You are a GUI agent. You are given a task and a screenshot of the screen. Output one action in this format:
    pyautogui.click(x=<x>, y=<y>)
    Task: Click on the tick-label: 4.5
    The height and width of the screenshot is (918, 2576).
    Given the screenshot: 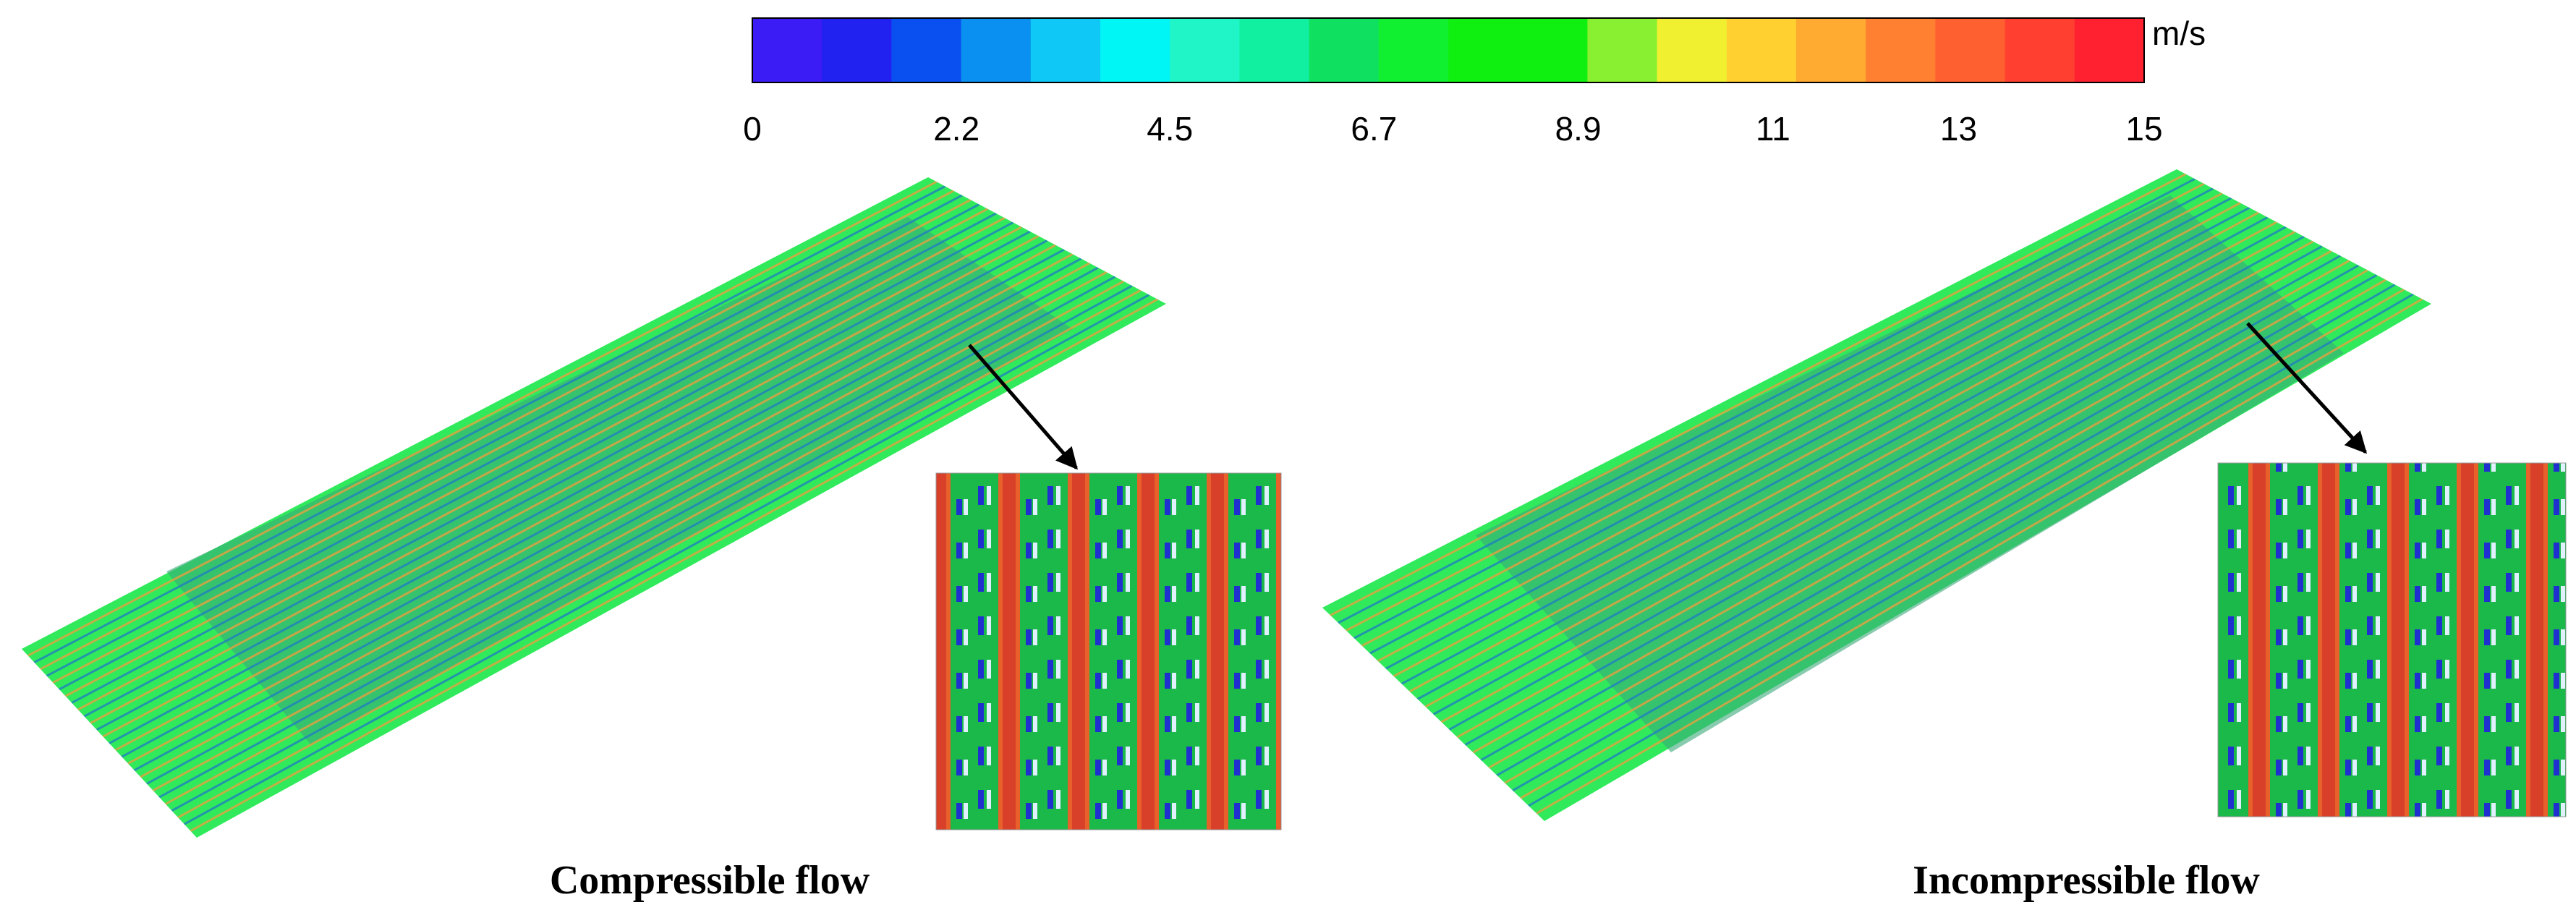 What is the action you would take?
    pyautogui.click(x=1170, y=129)
    